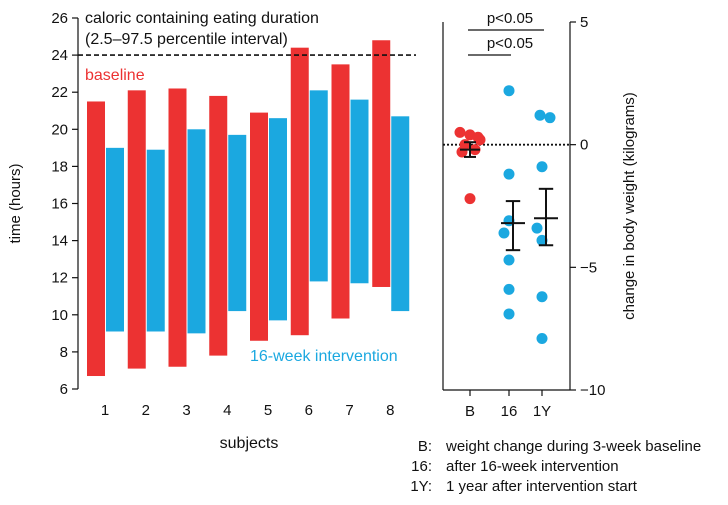 The image size is (728, 505). I want to click on left-y-tick-label: 16, so click(59, 204).